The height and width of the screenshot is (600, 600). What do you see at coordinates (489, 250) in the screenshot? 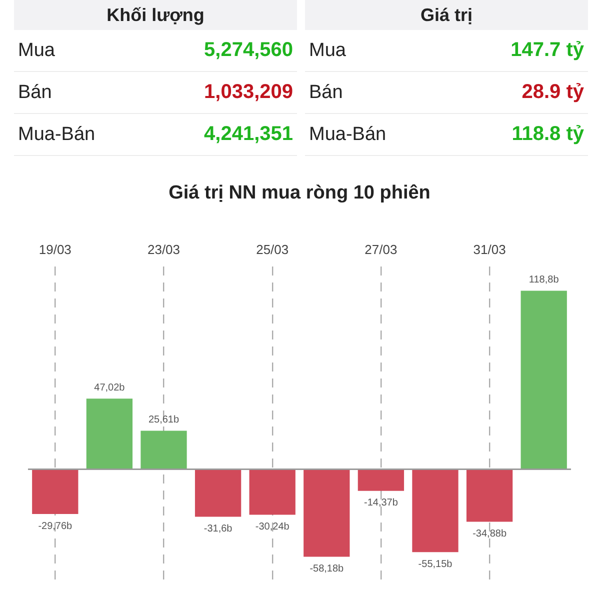
I see `x-tick-label: 31/03` at bounding box center [489, 250].